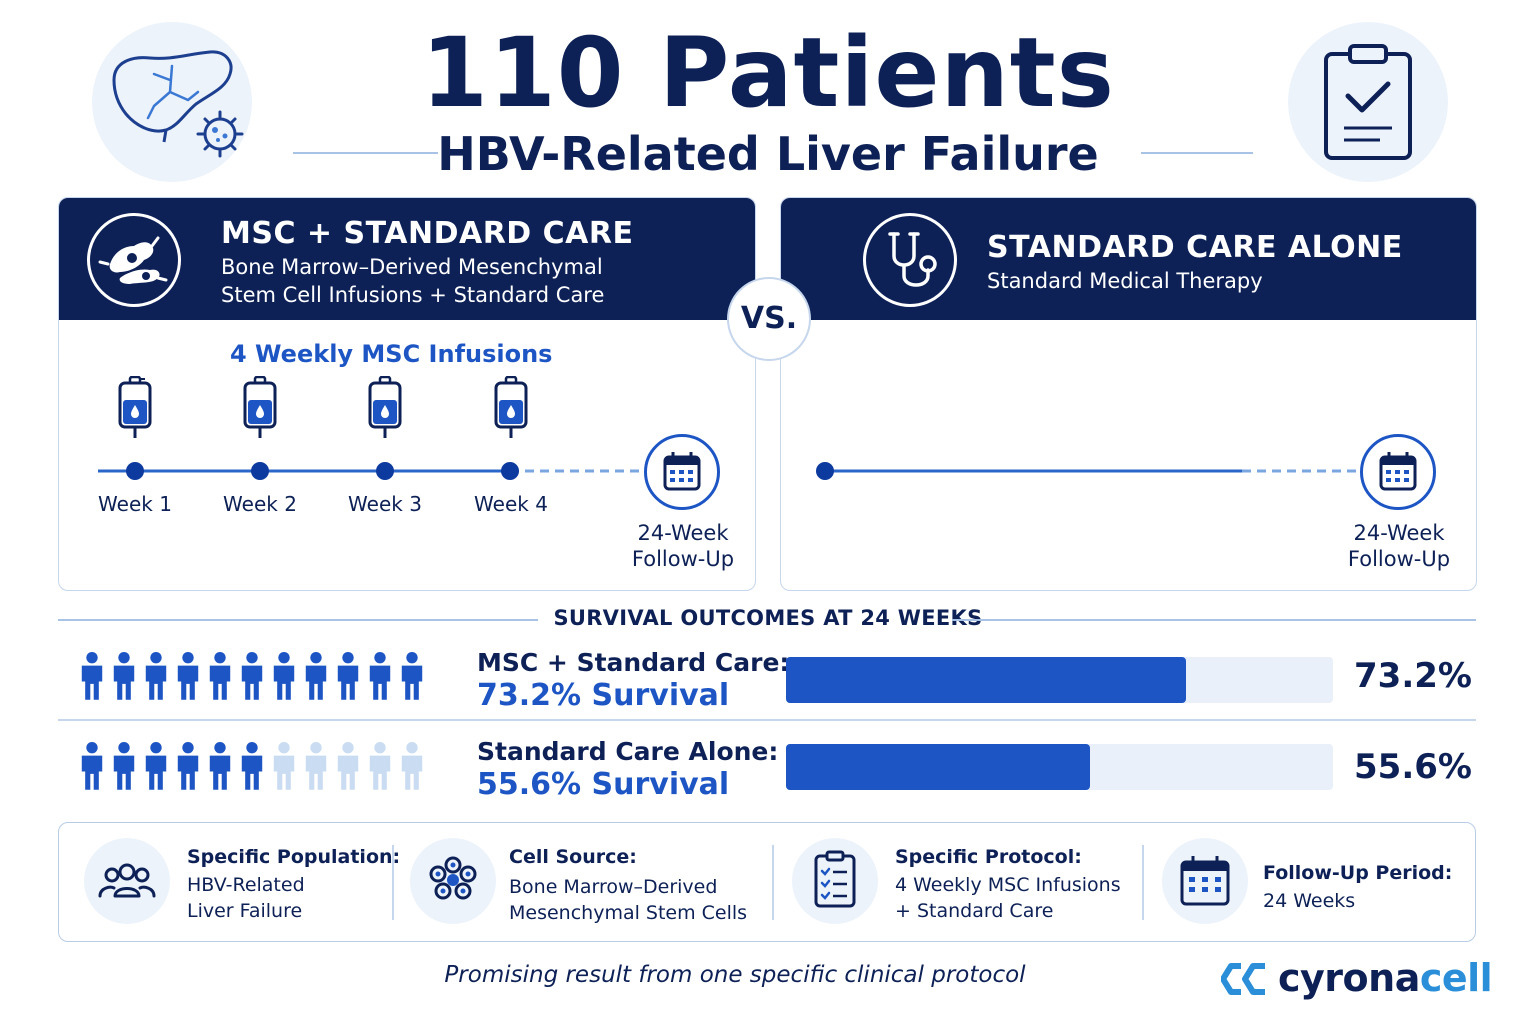  I want to click on info-cell-source-line1: Bone Marrow–Derived, so click(613, 887).